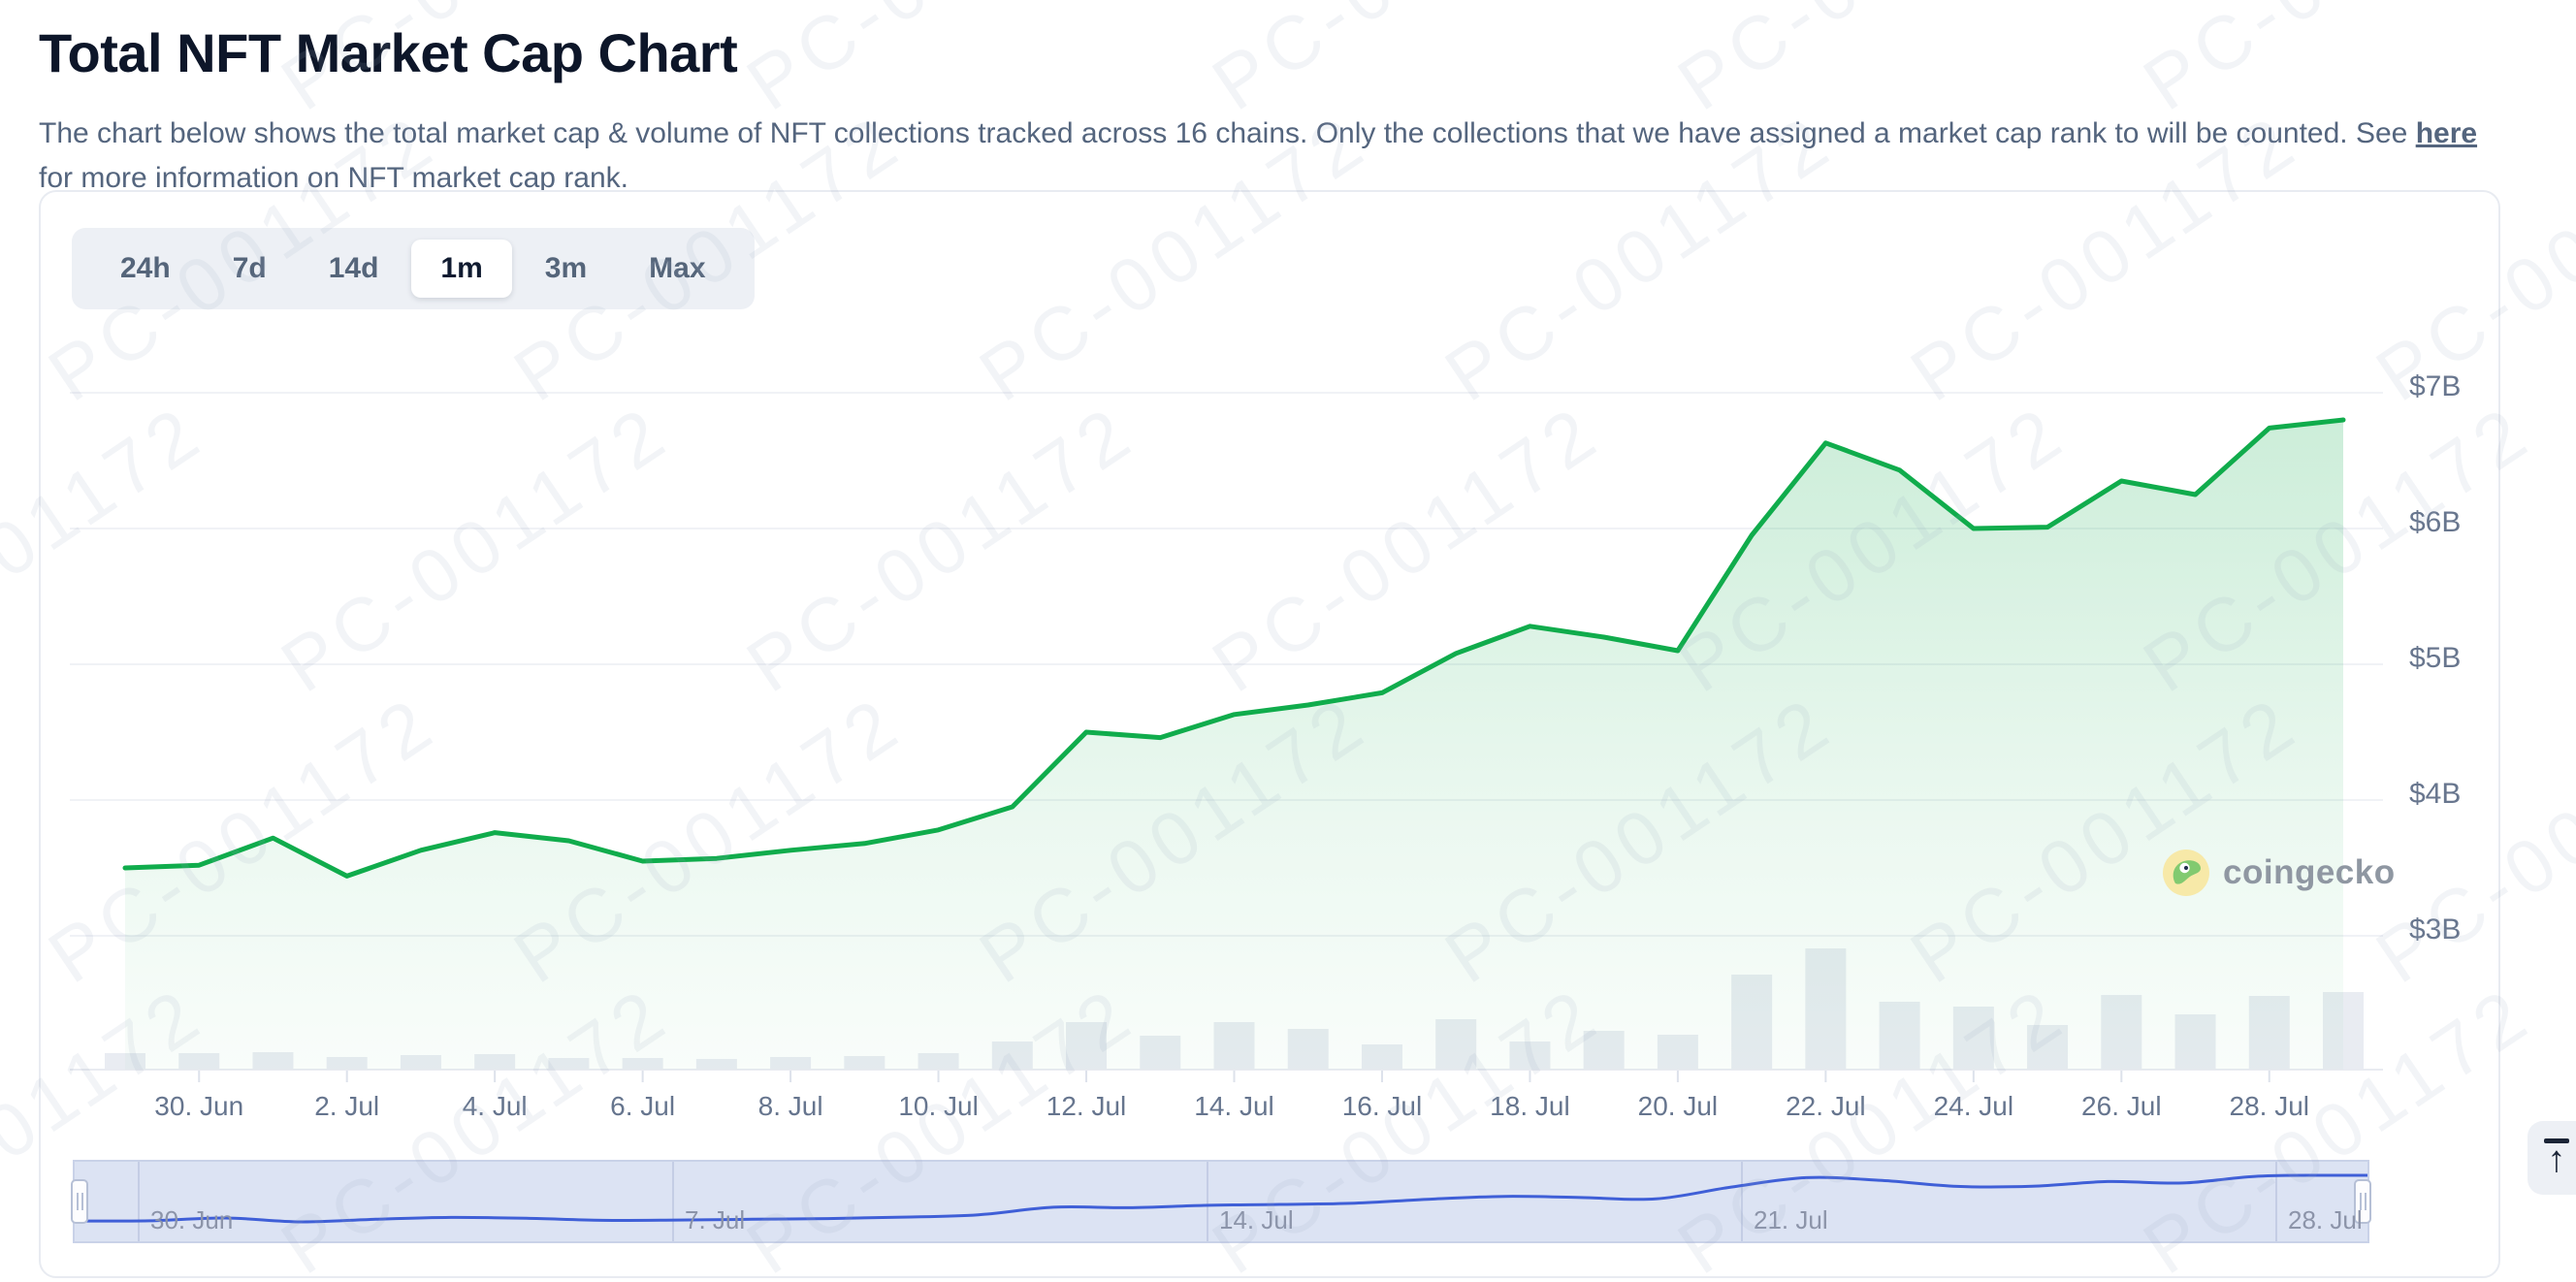 The image size is (2576, 1282). I want to click on x-axis-label: 4. Jul, so click(495, 1106).